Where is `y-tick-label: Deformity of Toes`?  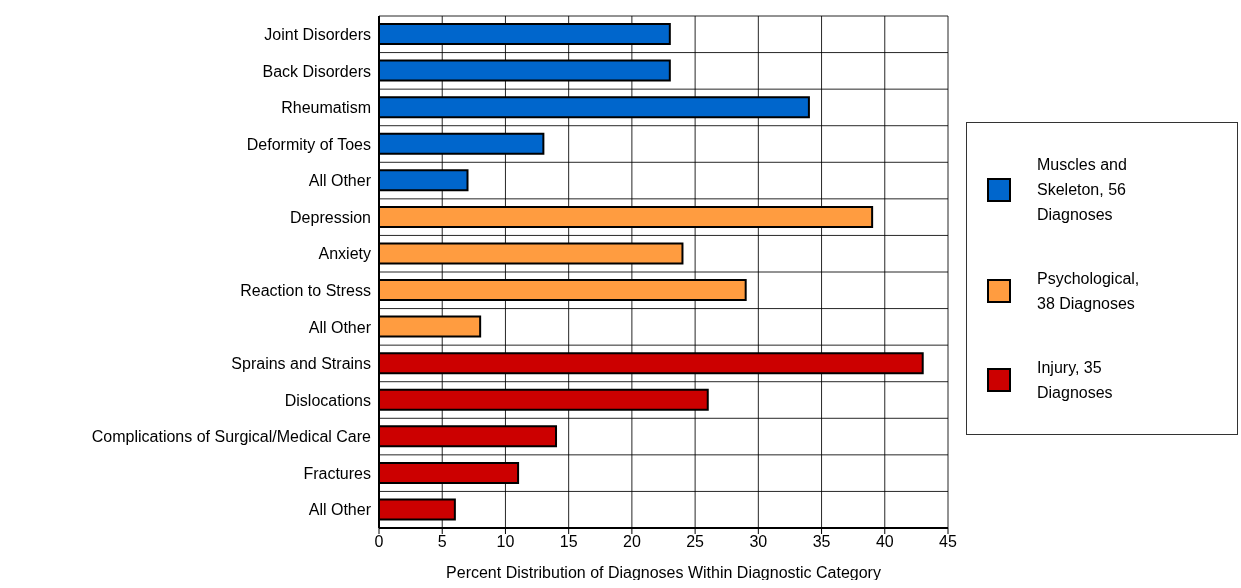 y-tick-label: Deformity of Toes is located at coordinates (308, 144).